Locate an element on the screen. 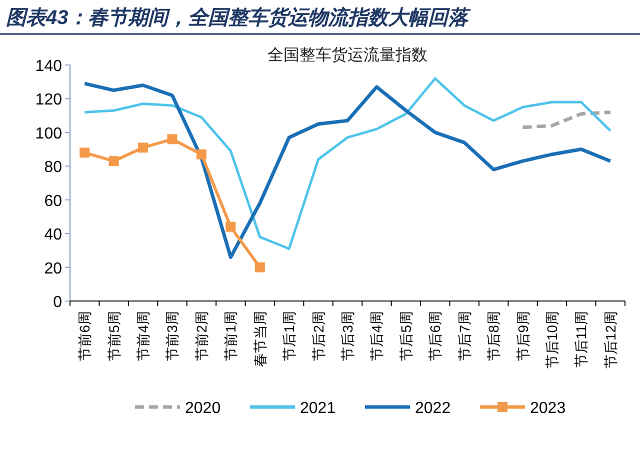 The height and width of the screenshot is (457, 640). y-tick-label: 20 is located at coordinates (53, 269).